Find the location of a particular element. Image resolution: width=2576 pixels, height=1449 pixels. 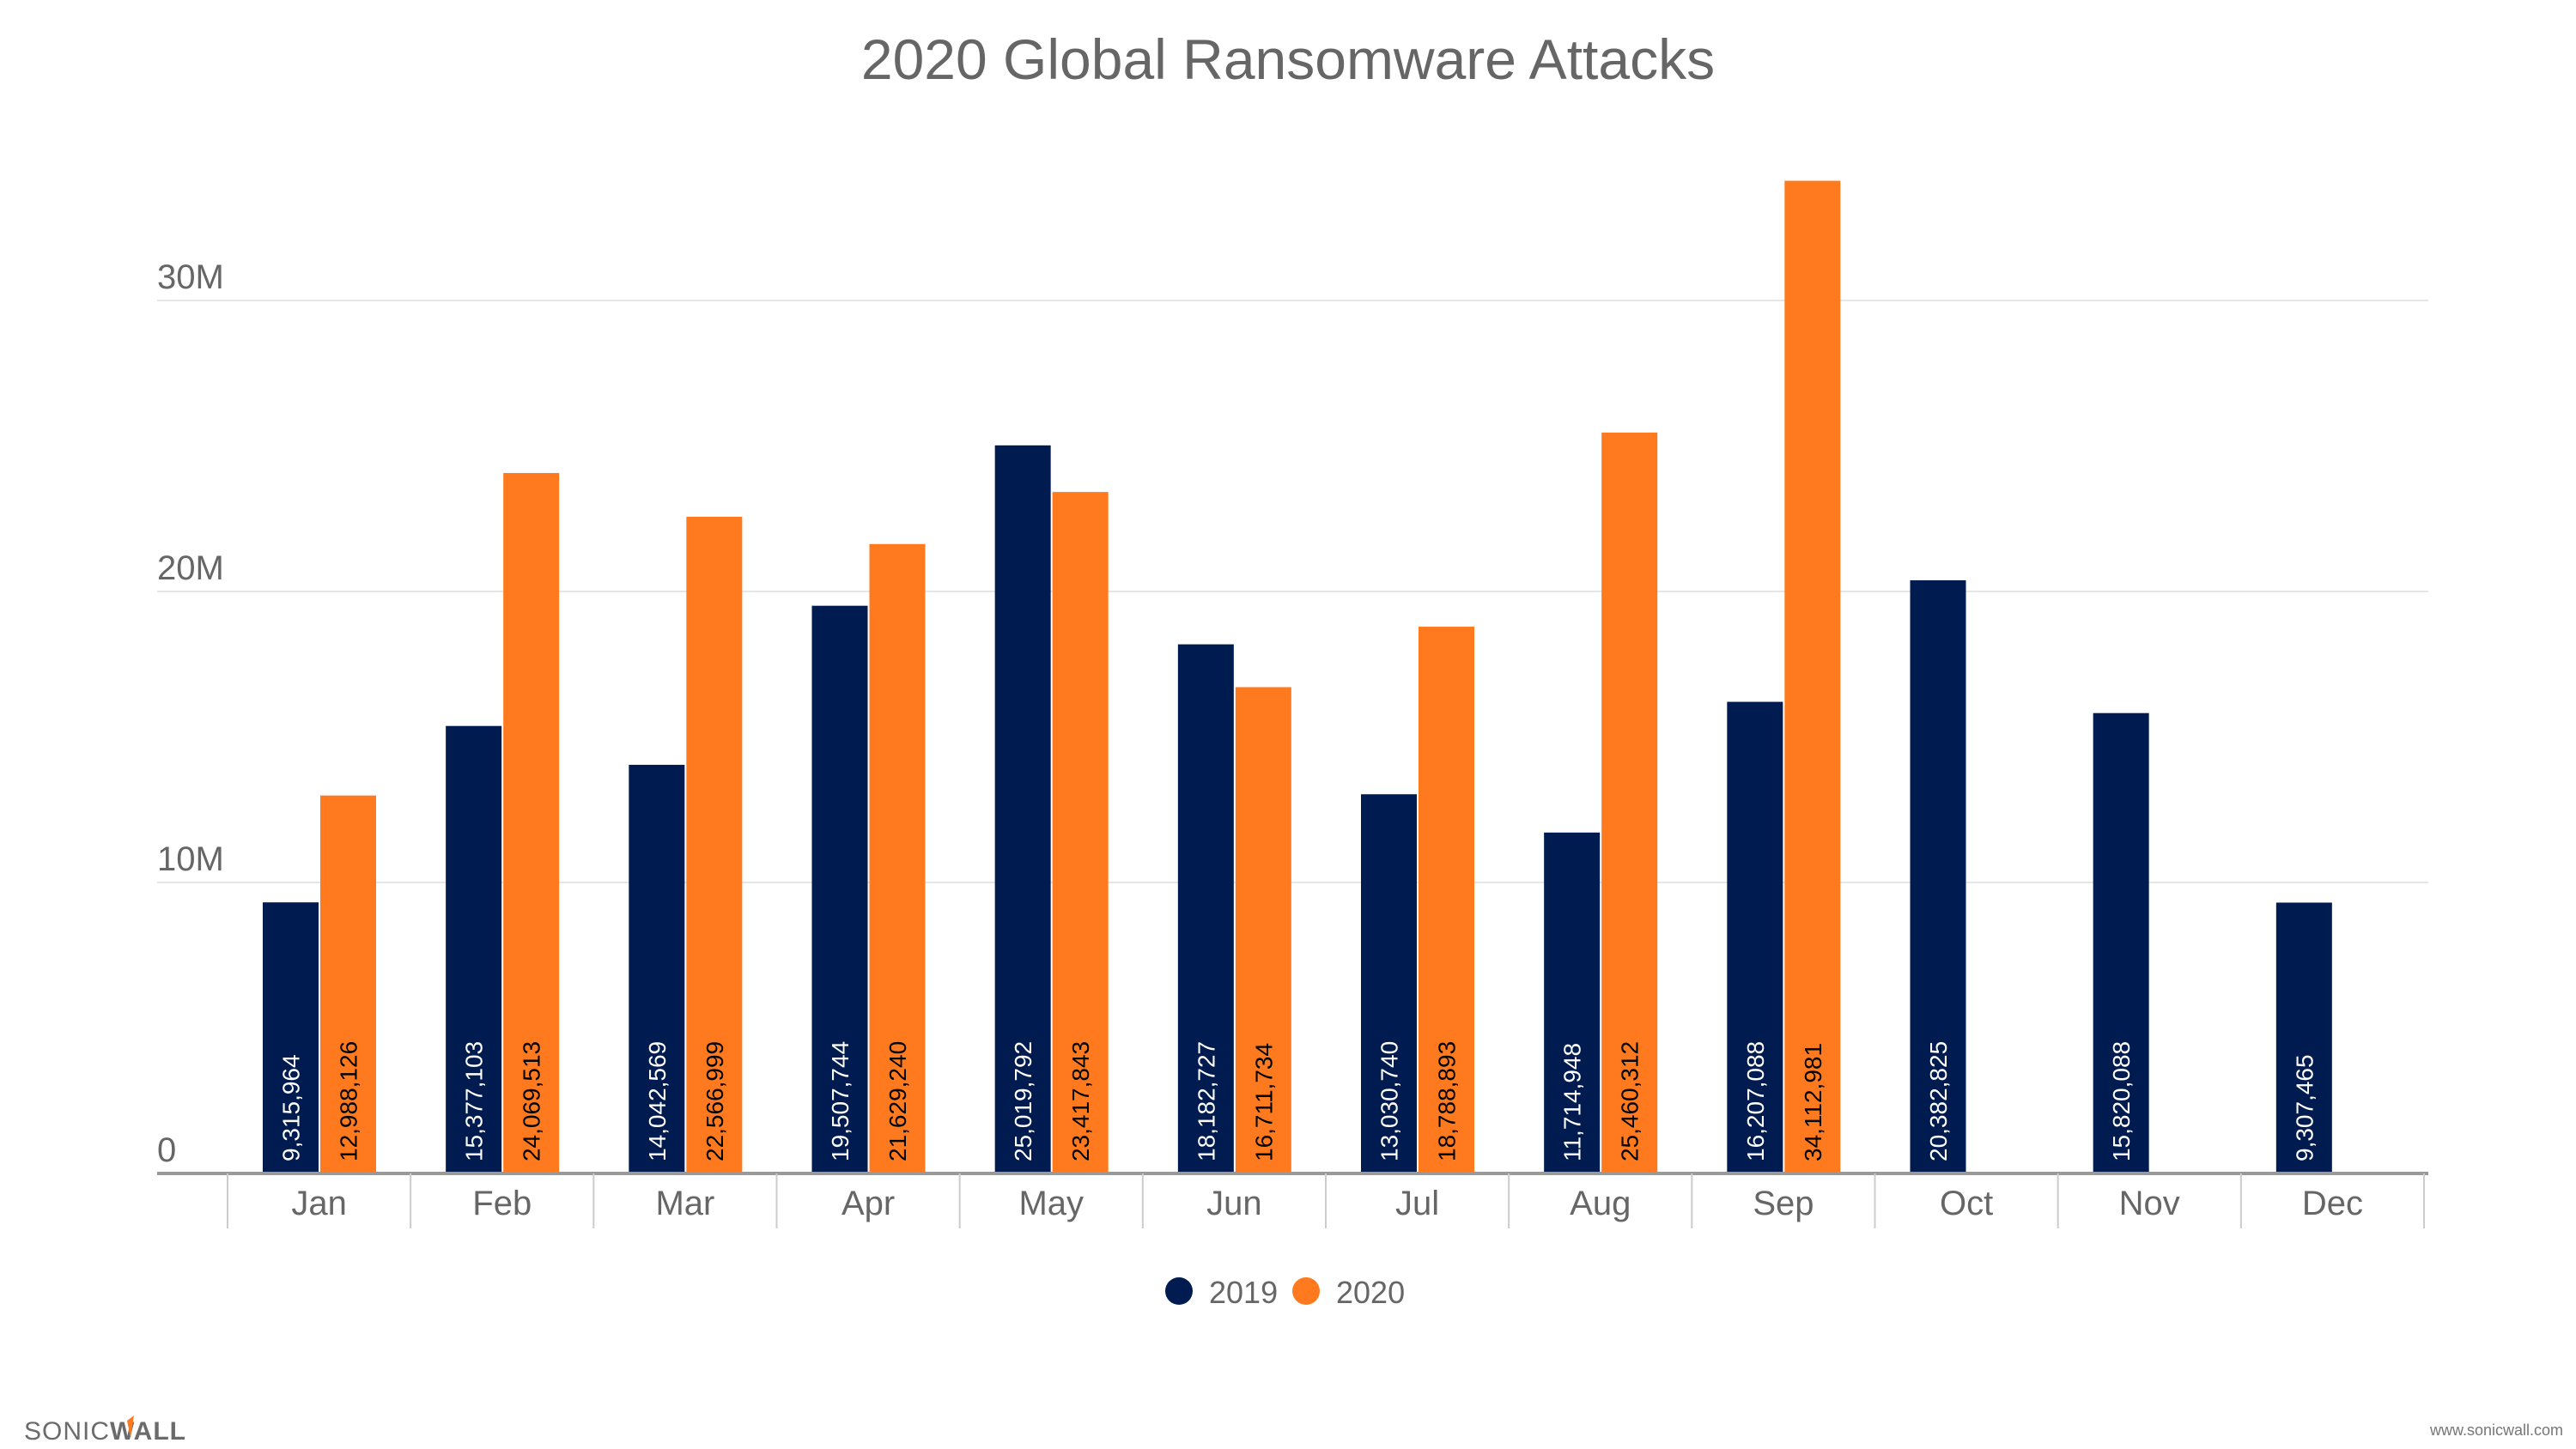

data-label: 15,377,103 is located at coordinates (474, 1101).